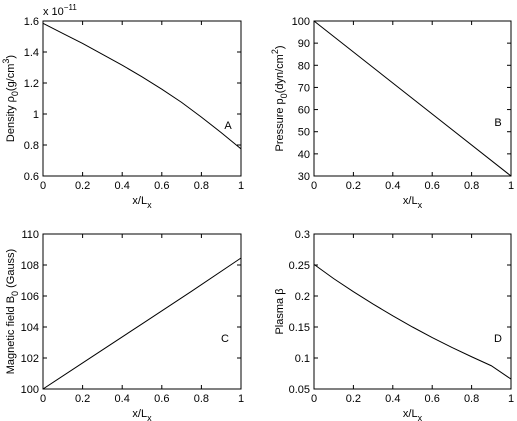 Image resolution: width=517 pixels, height=421 pixels. What do you see at coordinates (36, 115) in the screenshot?
I see `y-tick-label: 1` at bounding box center [36, 115].